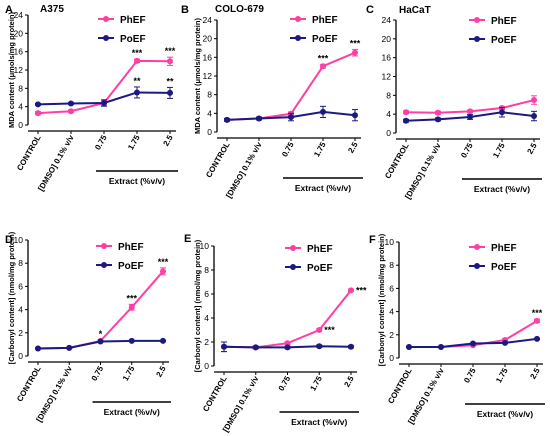  What do you see at coordinates (349, 381) in the screenshot?
I see `x-tick-label-e-4: 2.5` at bounding box center [349, 381].